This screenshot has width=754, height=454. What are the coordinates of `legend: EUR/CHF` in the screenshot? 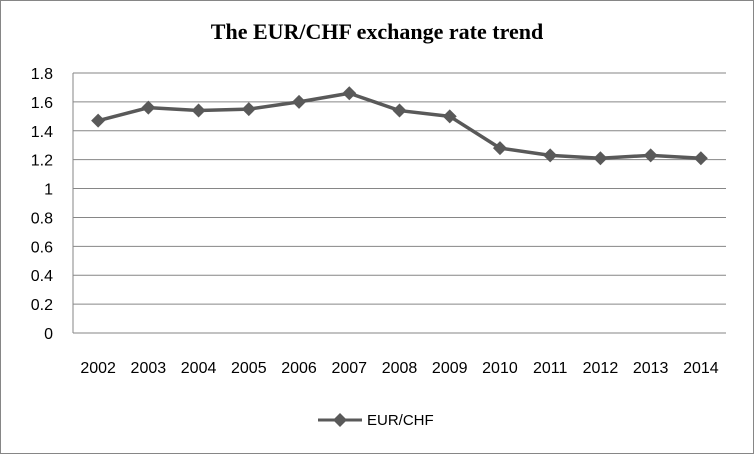 It's located at (376, 420).